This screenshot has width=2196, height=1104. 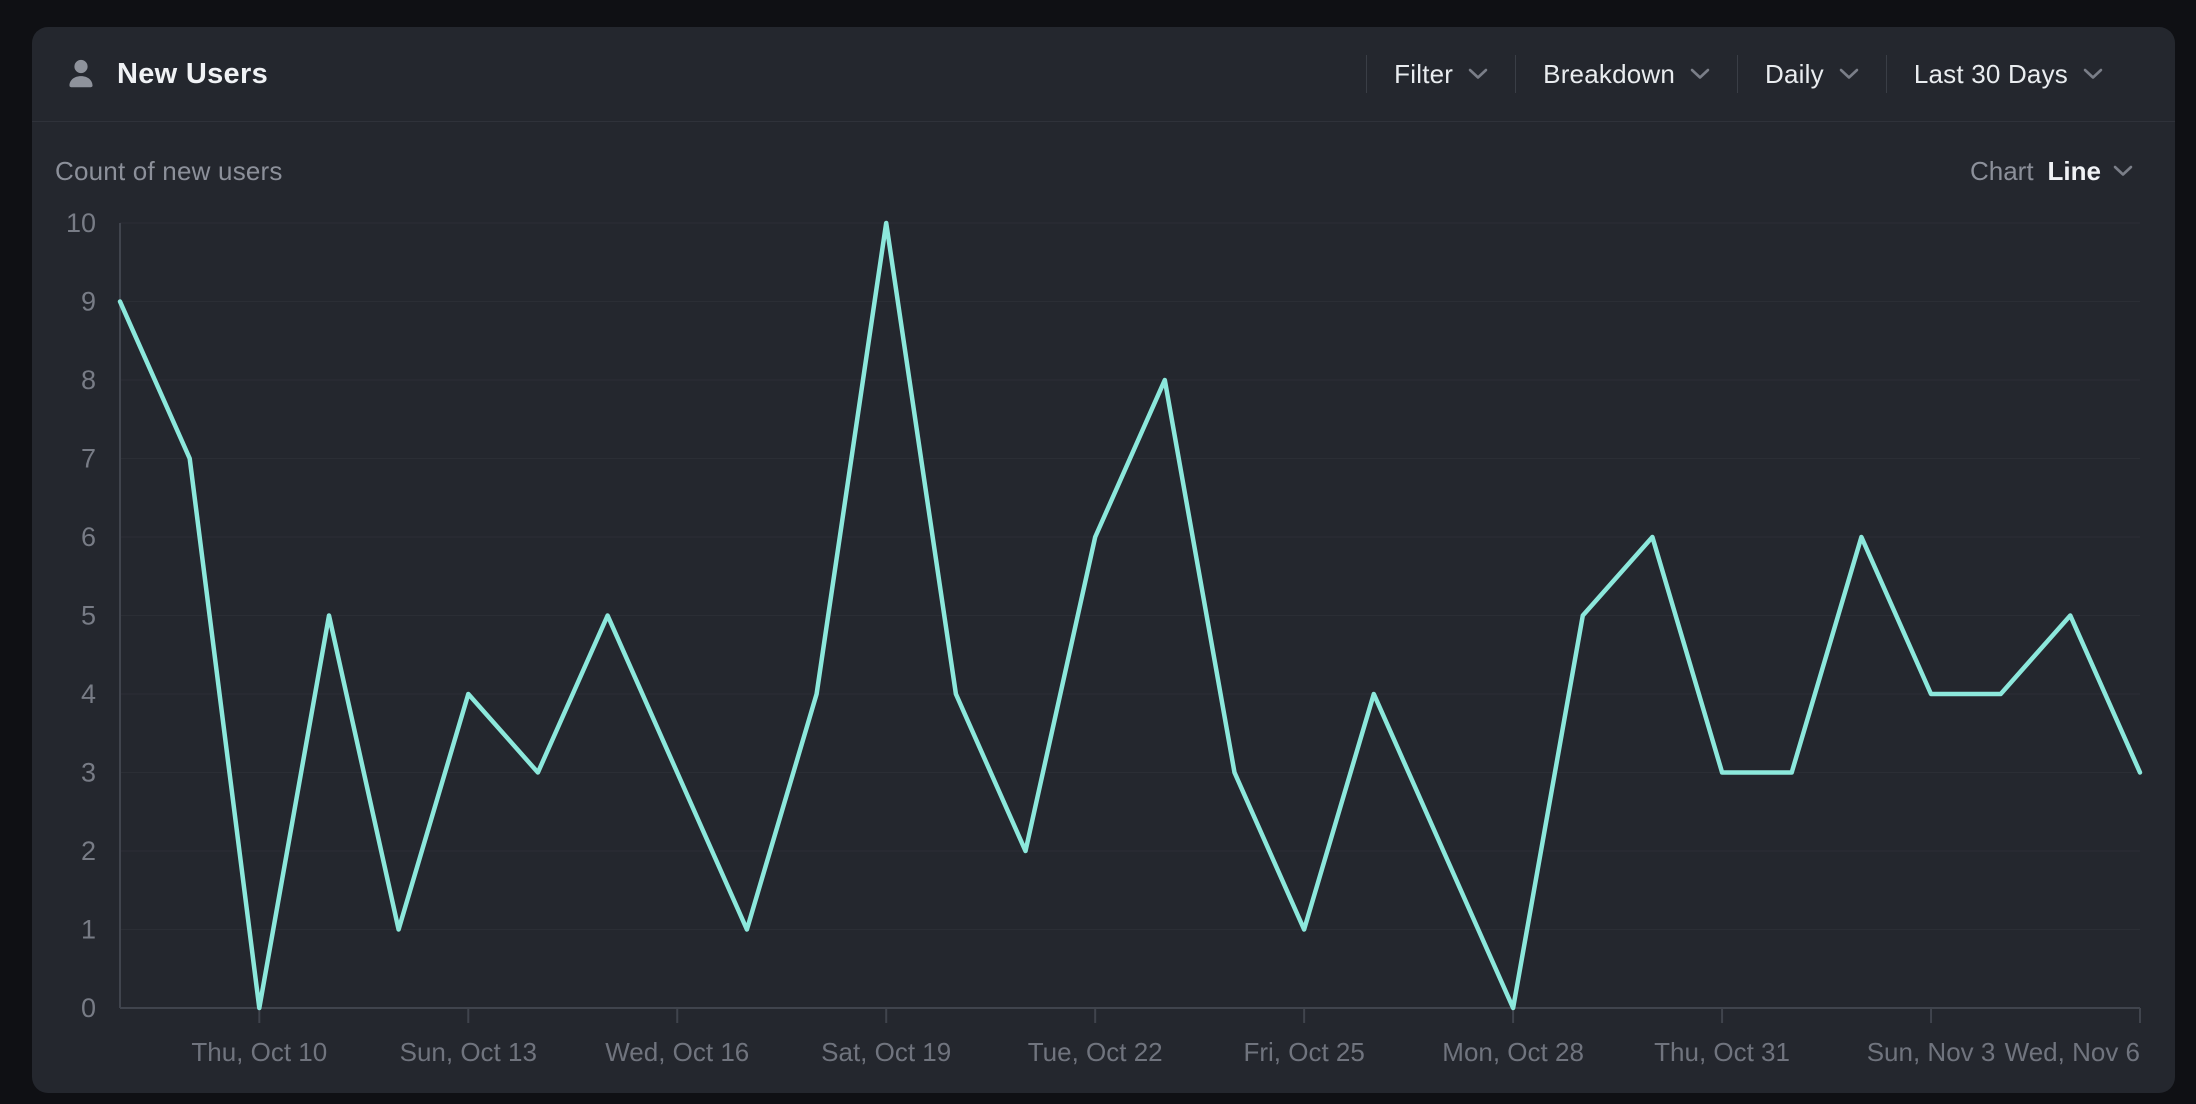 What do you see at coordinates (88, 537) in the screenshot?
I see `y-axis-label: 6` at bounding box center [88, 537].